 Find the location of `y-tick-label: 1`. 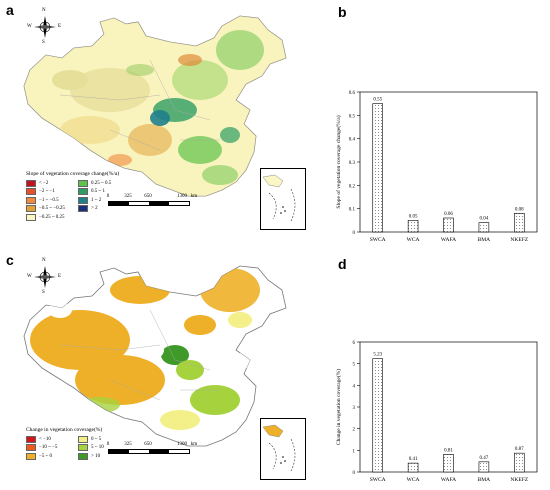

y-tick-label: 1 is located at coordinates (354, 451).